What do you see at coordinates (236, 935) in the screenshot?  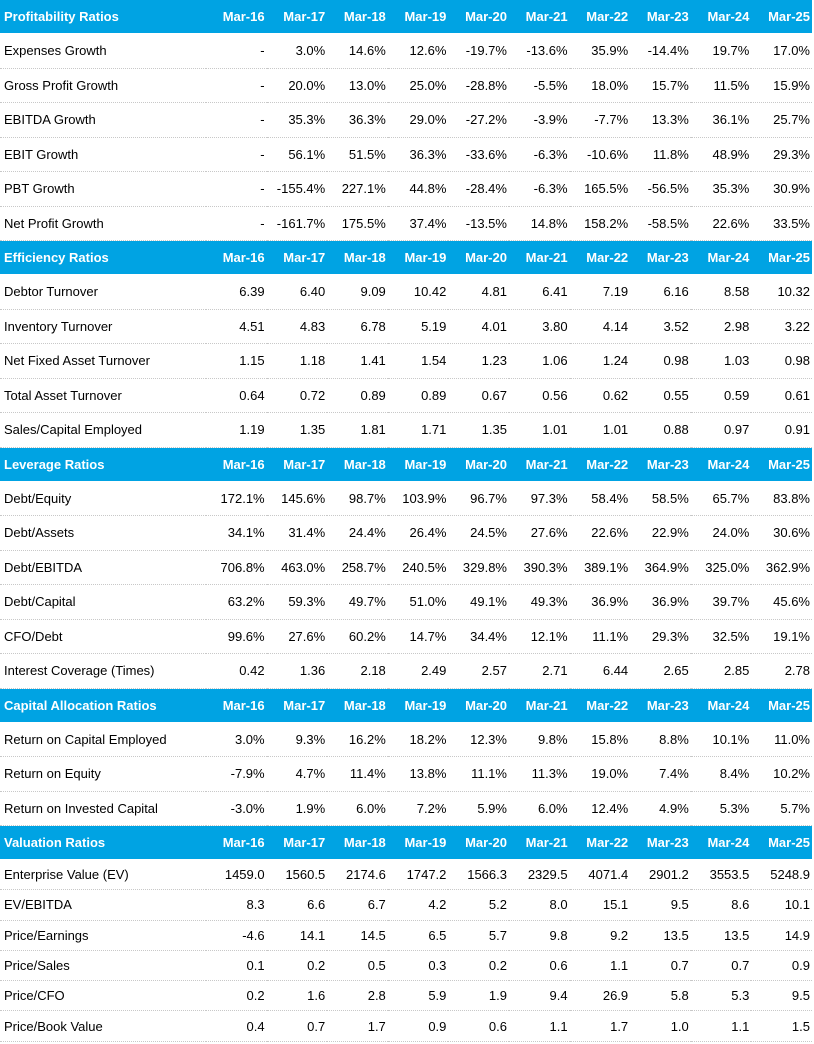 I see `value-cell: -4.6` at bounding box center [236, 935].